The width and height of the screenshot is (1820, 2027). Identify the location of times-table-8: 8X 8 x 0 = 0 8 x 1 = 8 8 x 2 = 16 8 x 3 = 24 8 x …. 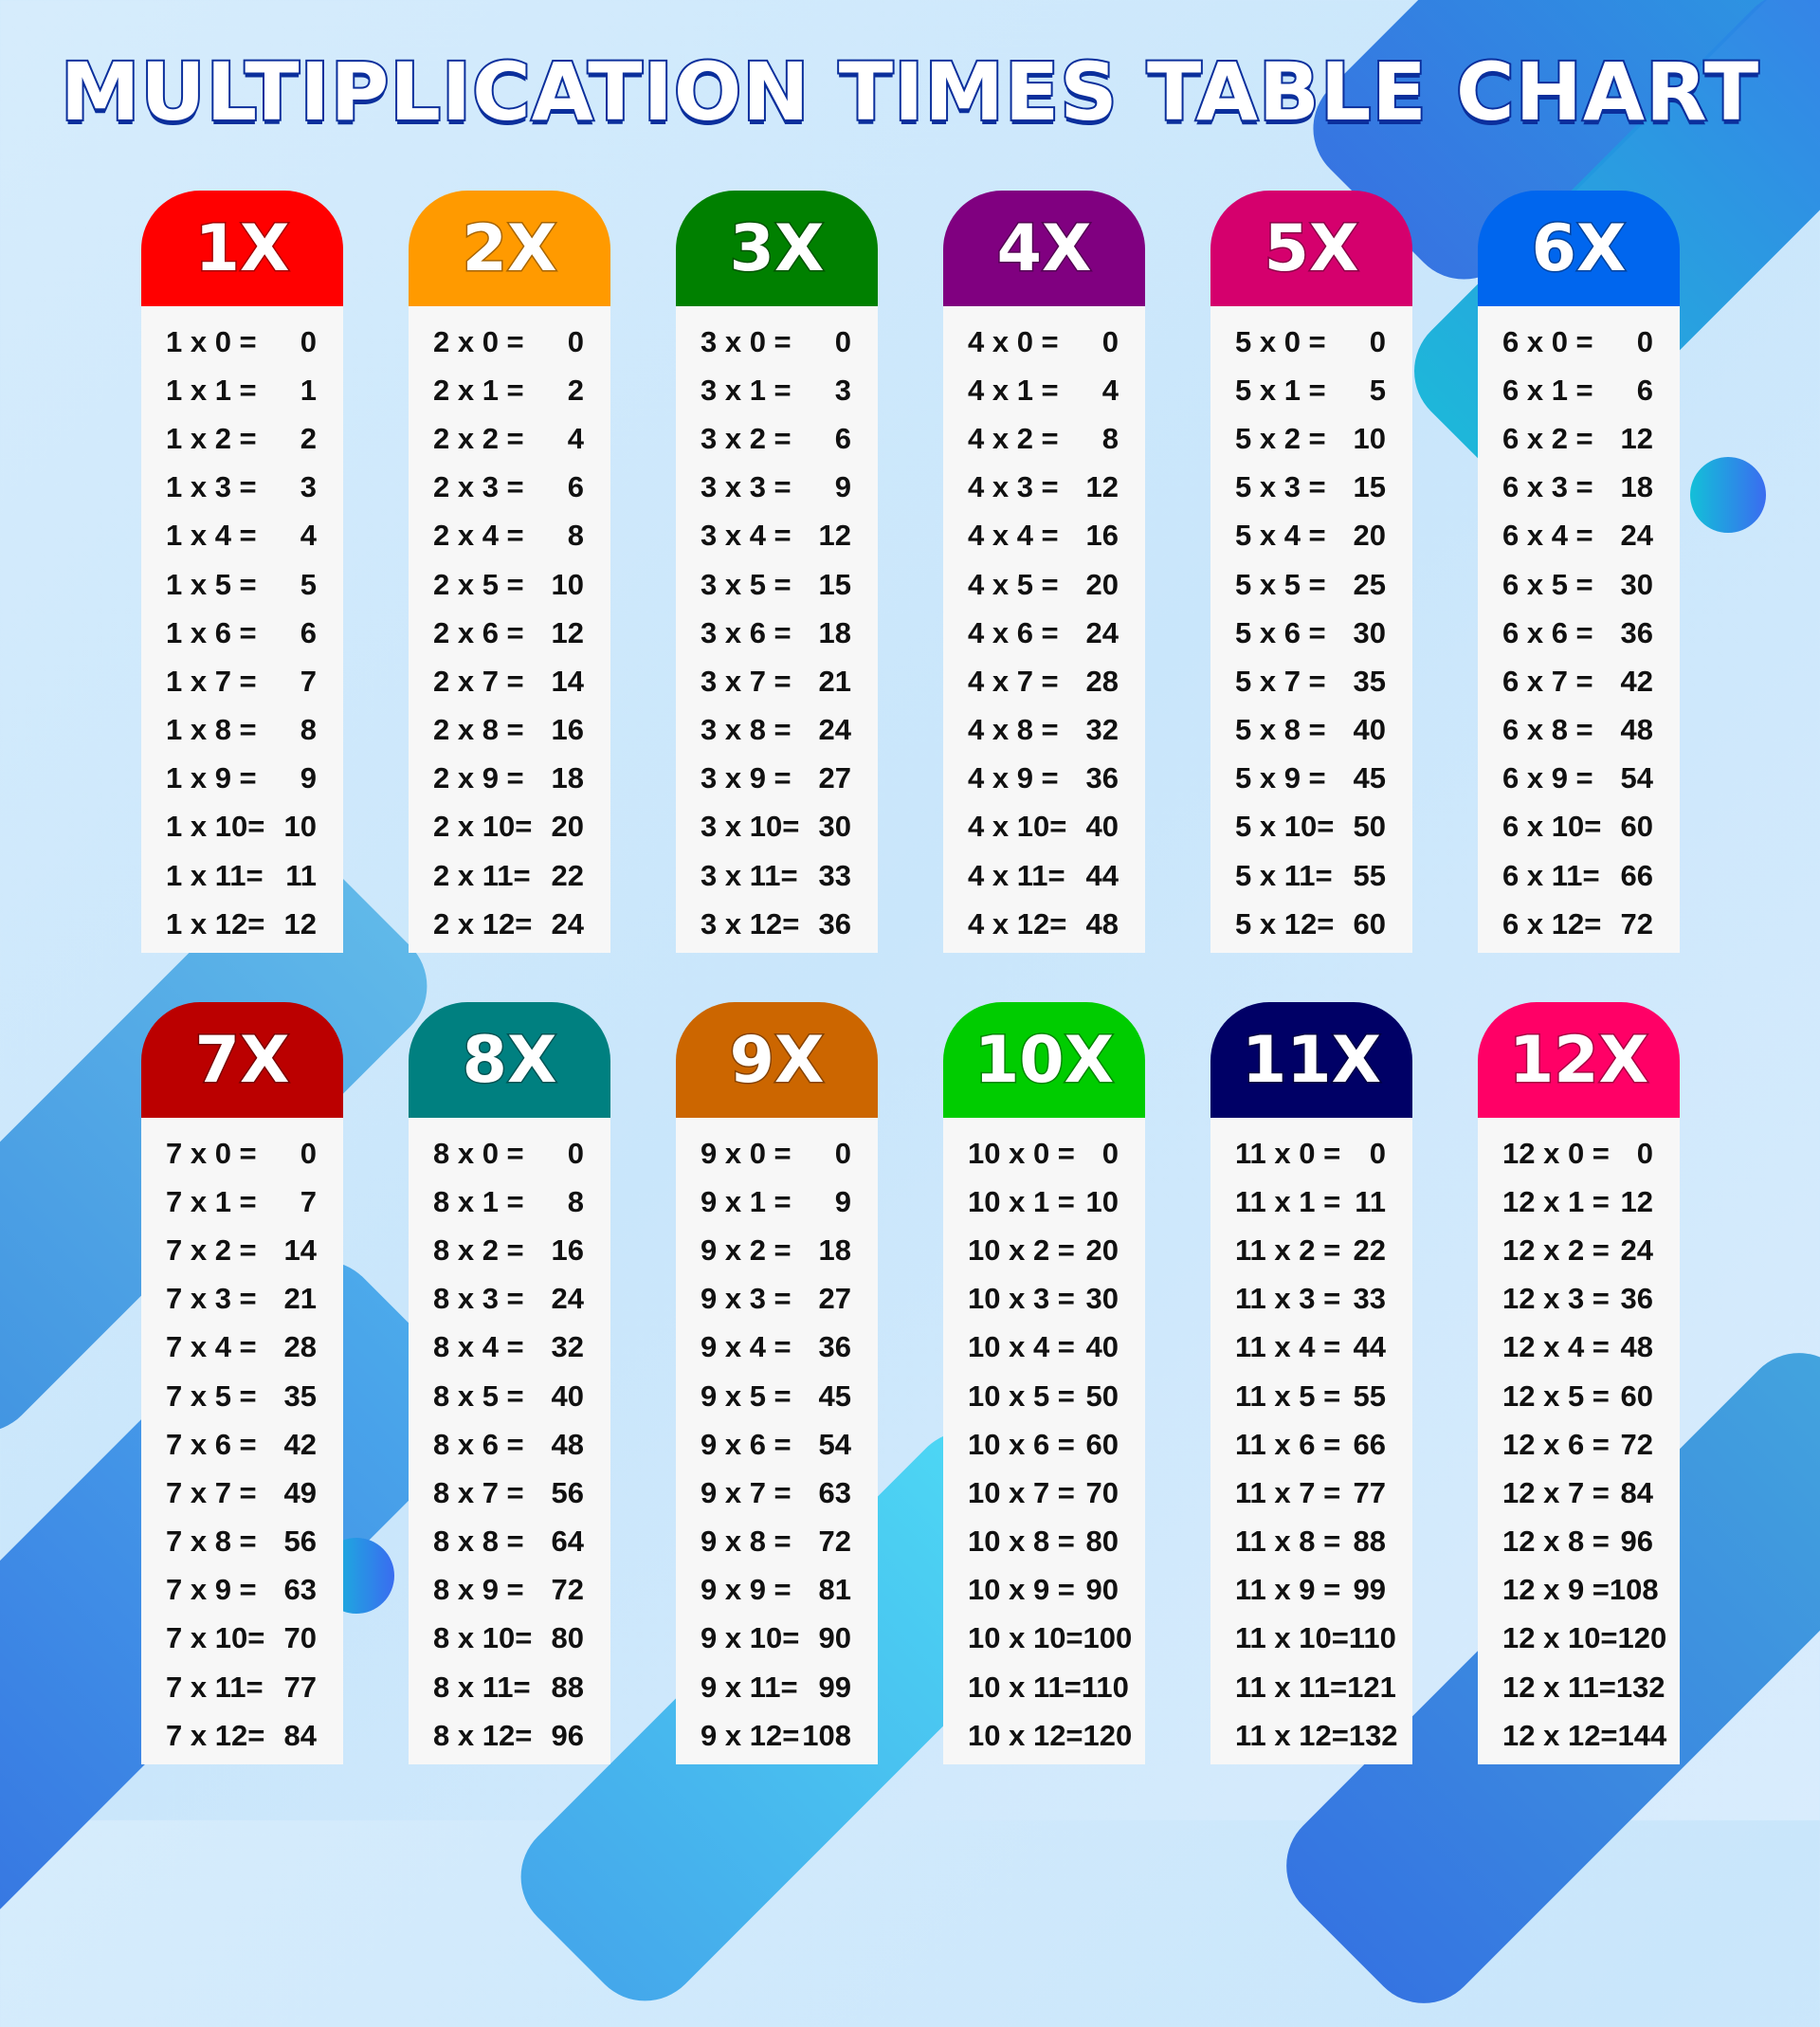
(509, 1383).